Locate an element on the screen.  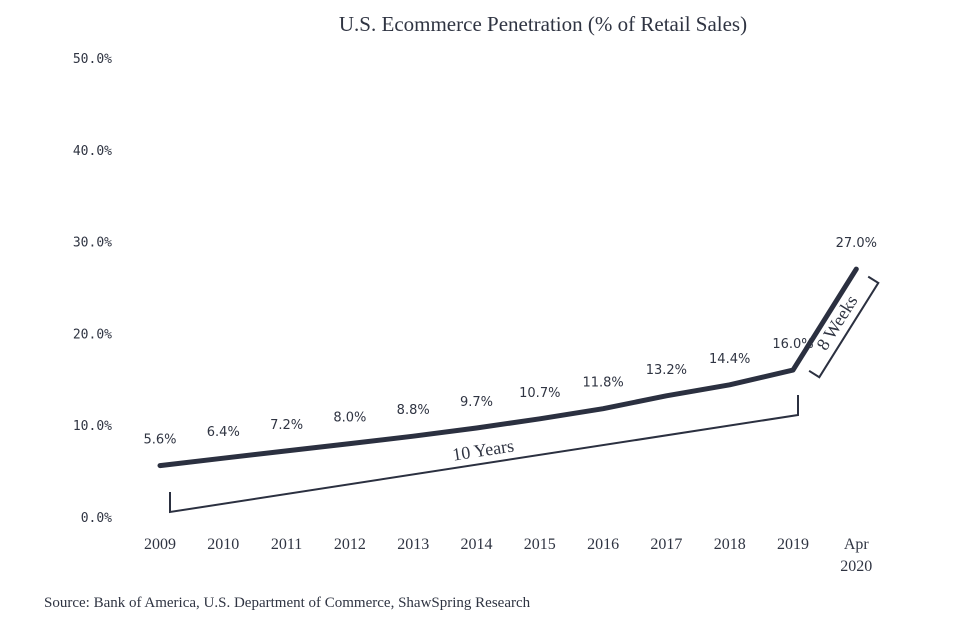
x-tick-label: 2016 is located at coordinates (603, 544).